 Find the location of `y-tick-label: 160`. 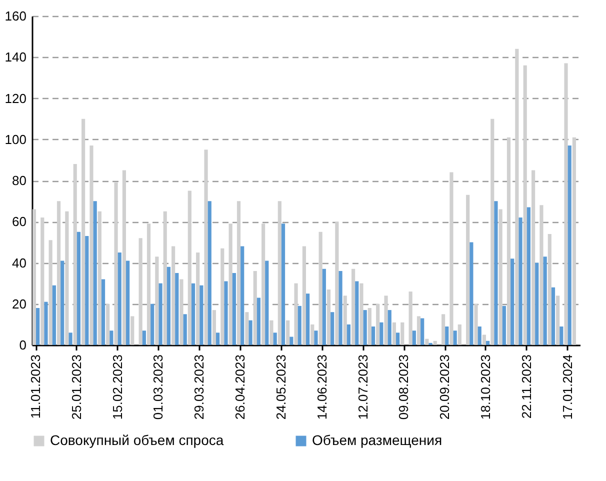

y-tick-label: 160 is located at coordinates (15, 16).